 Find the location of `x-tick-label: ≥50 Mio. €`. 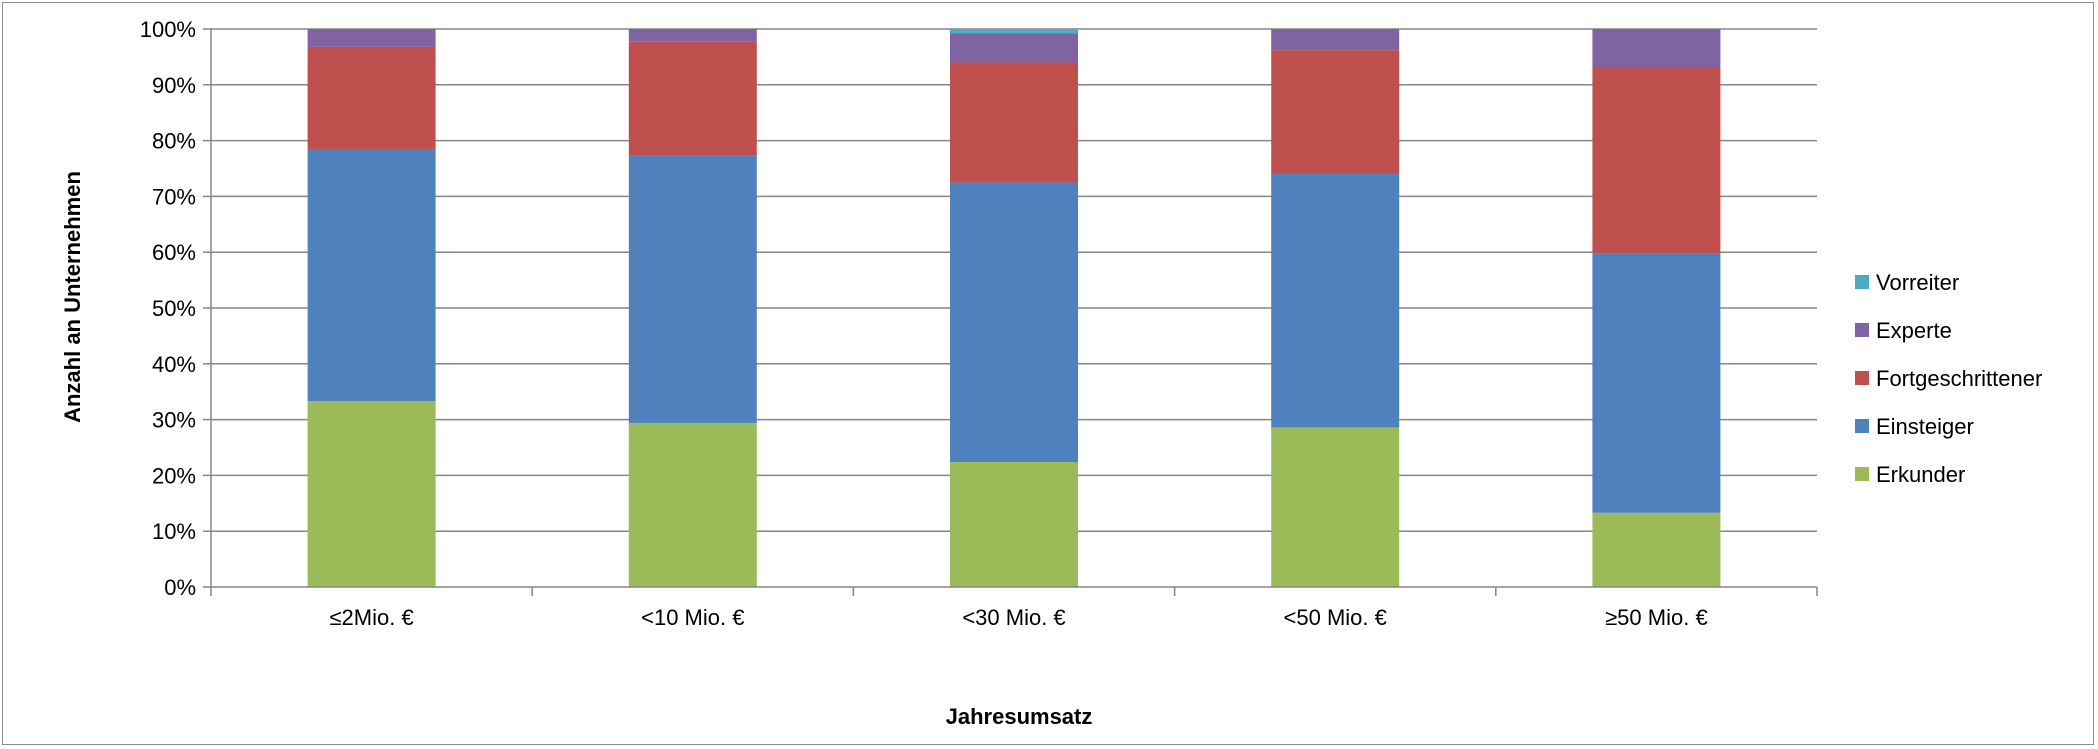

x-tick-label: ≥50 Mio. € is located at coordinates (1656, 617).